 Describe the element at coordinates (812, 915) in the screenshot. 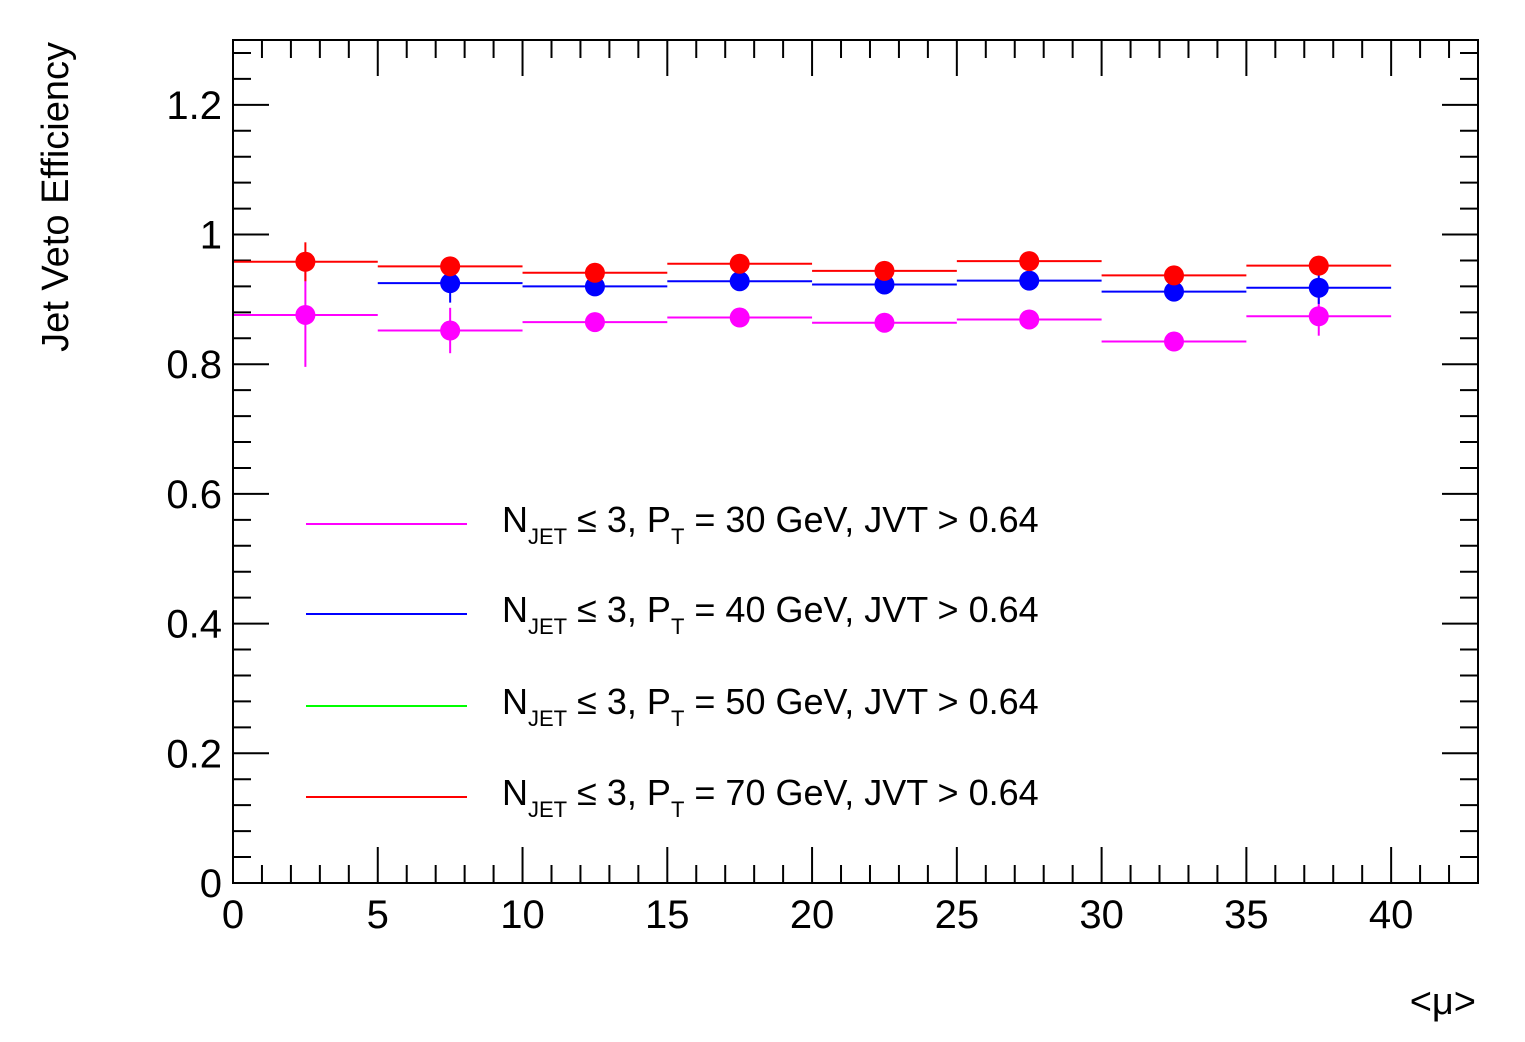

I see `x-tick-label: 20` at that location.